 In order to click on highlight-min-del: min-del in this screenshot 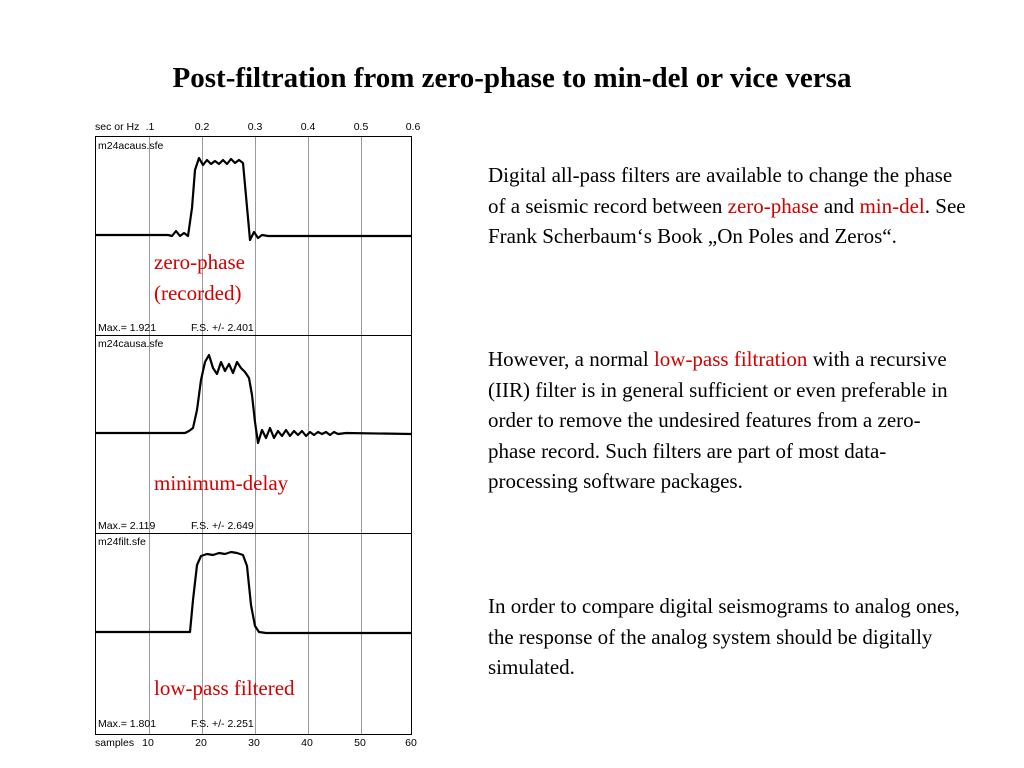, I will do `click(892, 205)`.